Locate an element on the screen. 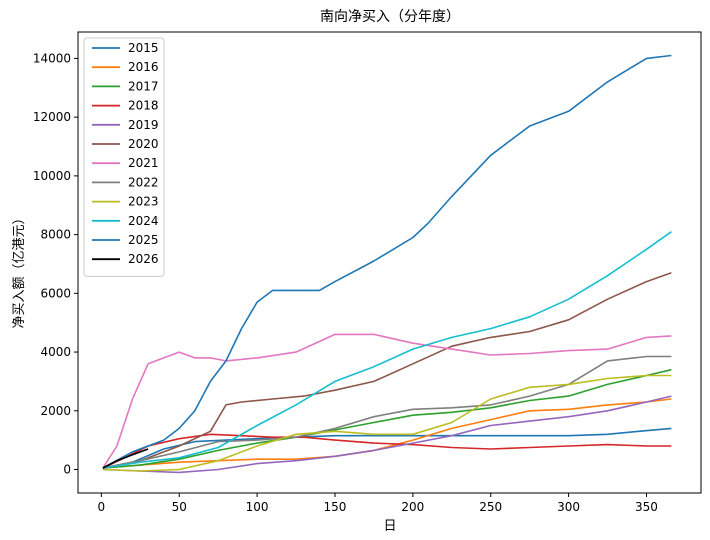 This screenshot has width=710, height=540. y-tick-label: 0 is located at coordinates (67, 470).